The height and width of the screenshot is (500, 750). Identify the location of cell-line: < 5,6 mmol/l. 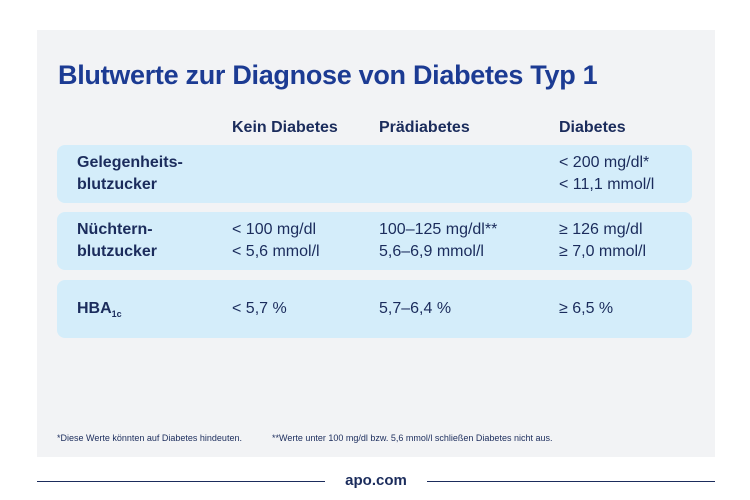
(276, 251).